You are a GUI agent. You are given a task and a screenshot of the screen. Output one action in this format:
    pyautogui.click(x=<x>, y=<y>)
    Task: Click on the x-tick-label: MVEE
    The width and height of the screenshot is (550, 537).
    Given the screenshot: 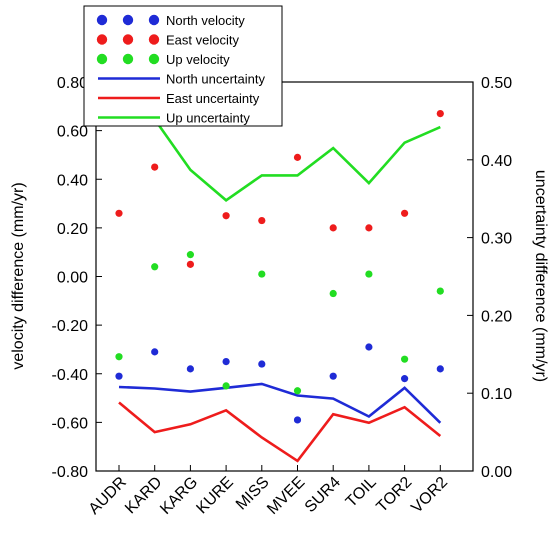 What is the action you would take?
    pyautogui.click(x=286, y=496)
    